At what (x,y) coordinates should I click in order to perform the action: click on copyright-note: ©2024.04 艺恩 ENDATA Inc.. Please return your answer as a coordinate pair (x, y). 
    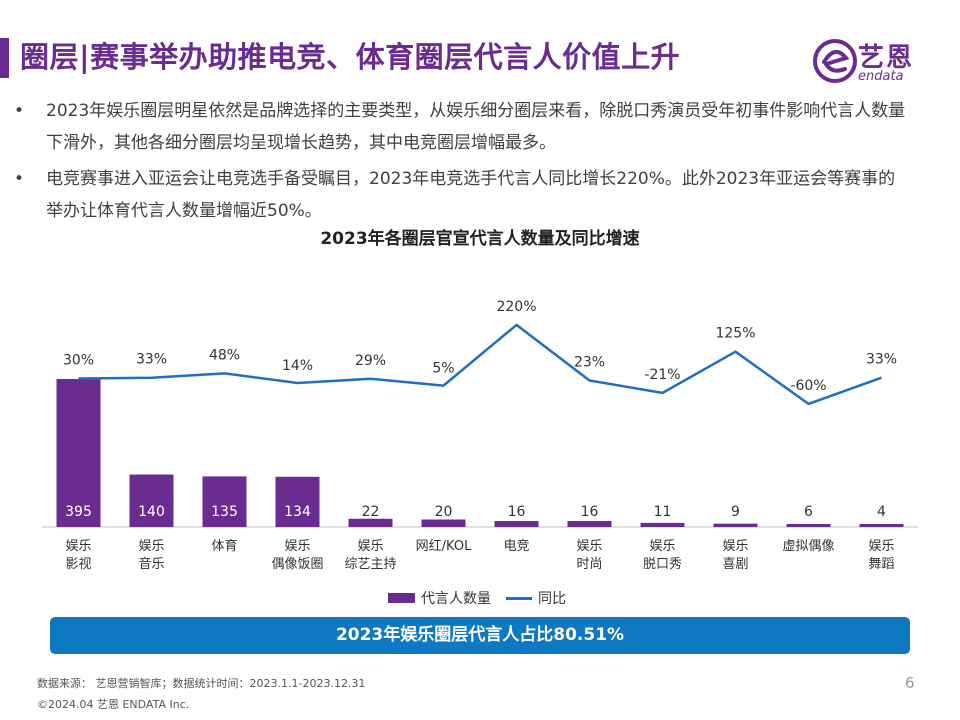
    Looking at the image, I should click on (113, 704).